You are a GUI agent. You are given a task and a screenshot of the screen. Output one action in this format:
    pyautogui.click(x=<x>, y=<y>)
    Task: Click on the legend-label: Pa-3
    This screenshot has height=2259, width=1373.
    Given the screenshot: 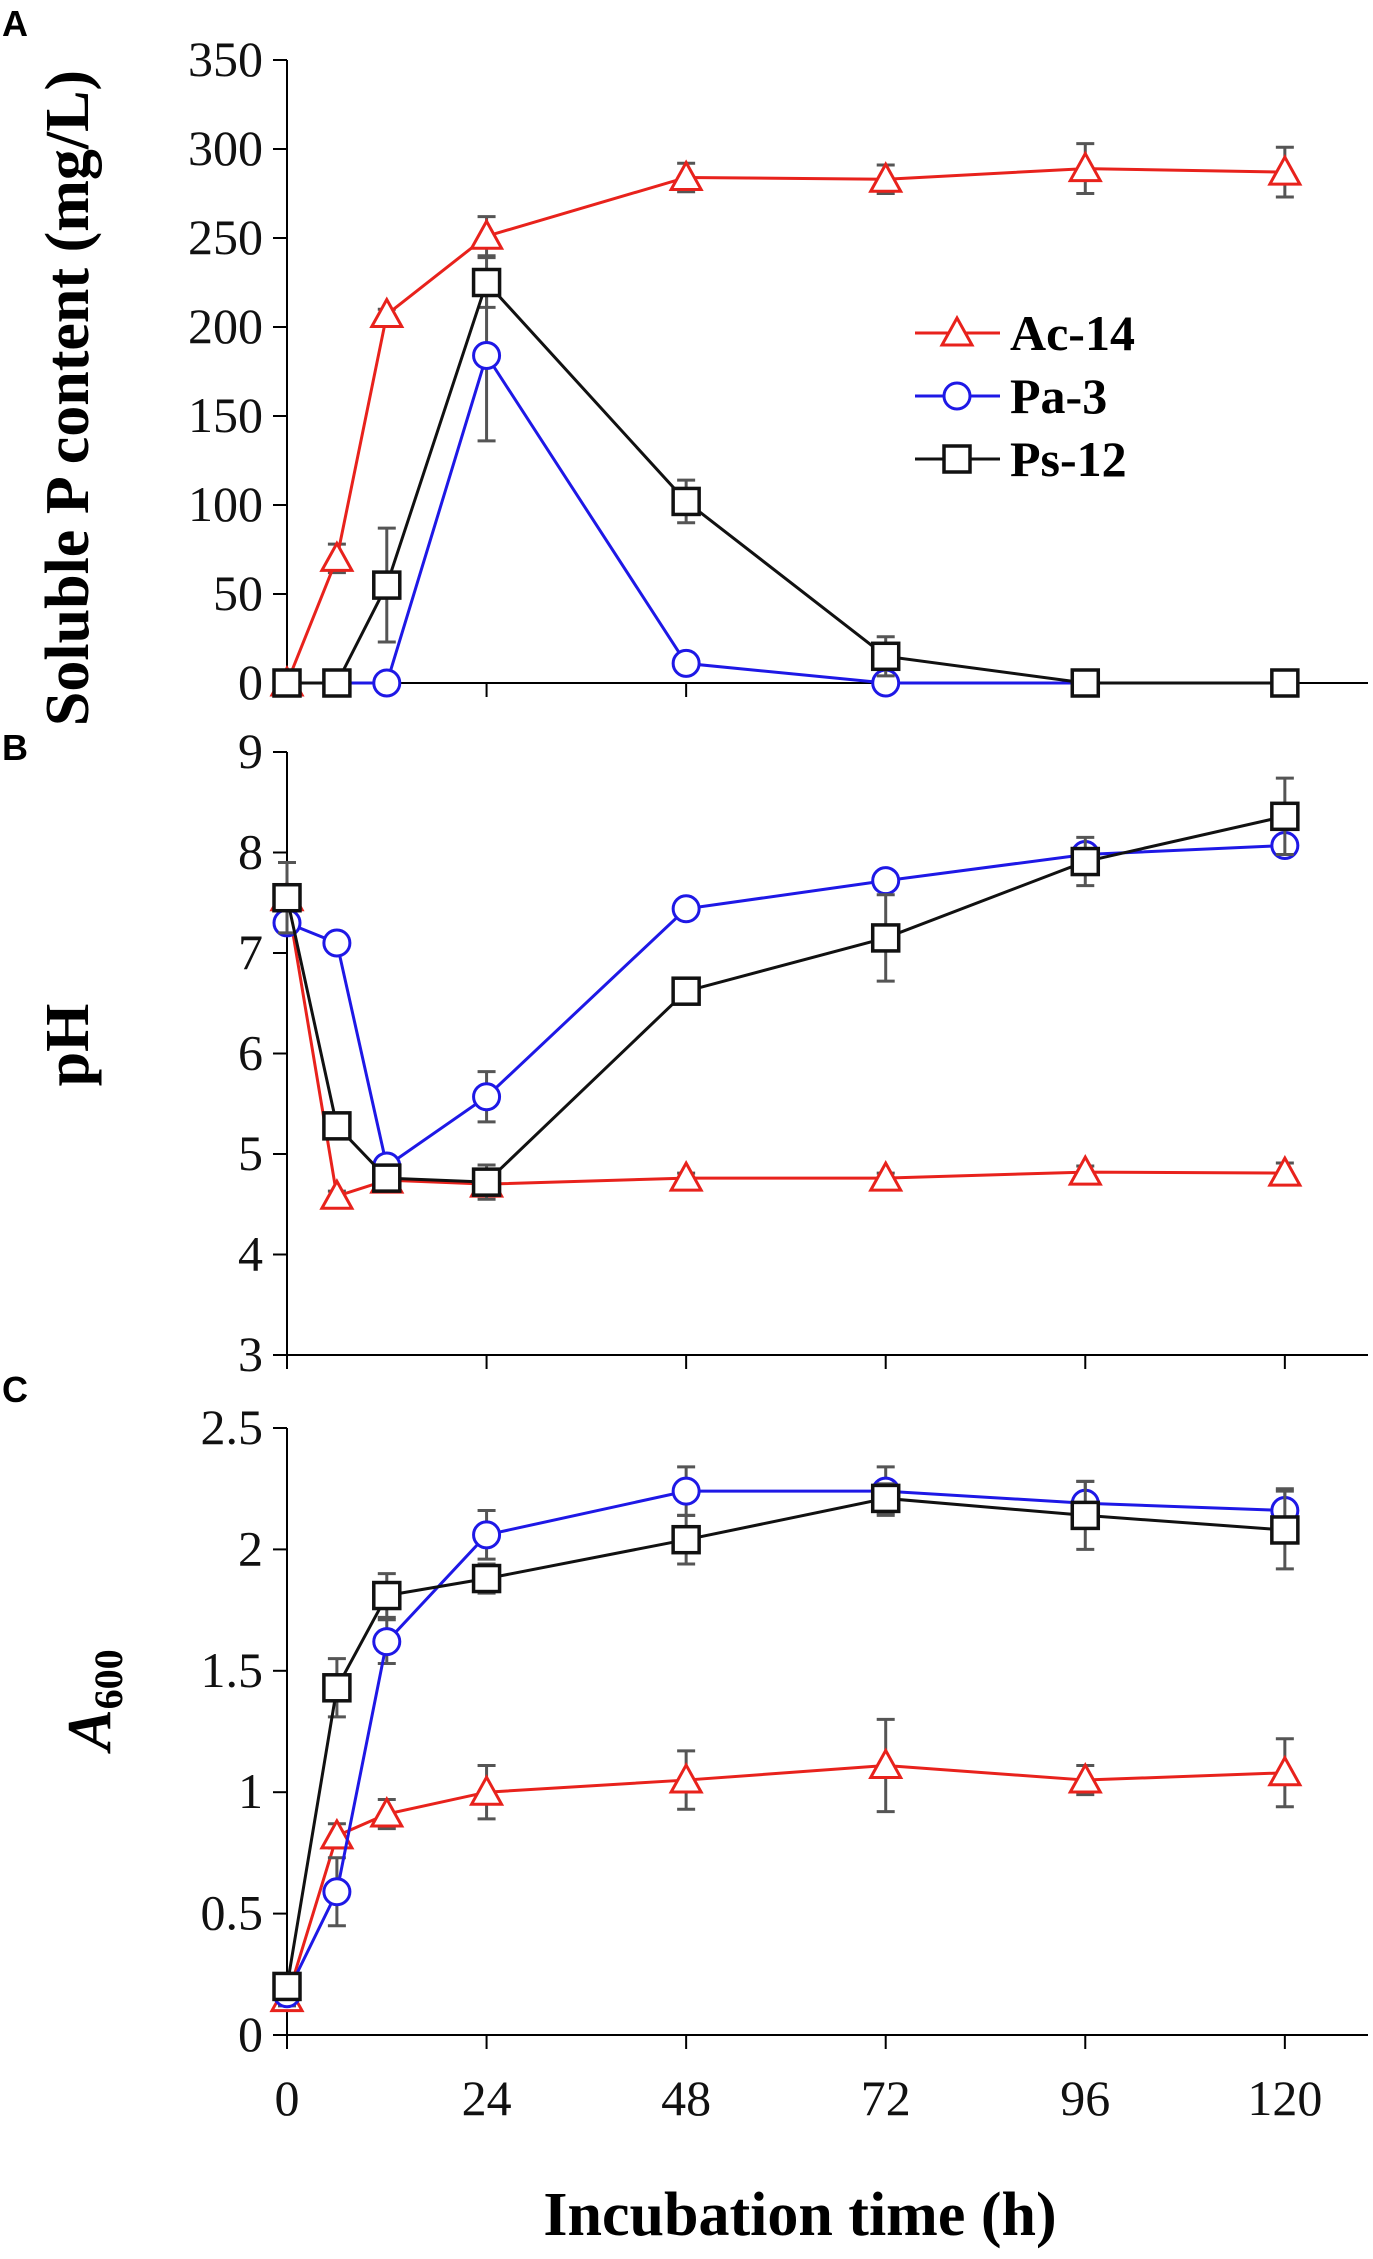 What is the action you would take?
    pyautogui.click(x=1058, y=396)
    